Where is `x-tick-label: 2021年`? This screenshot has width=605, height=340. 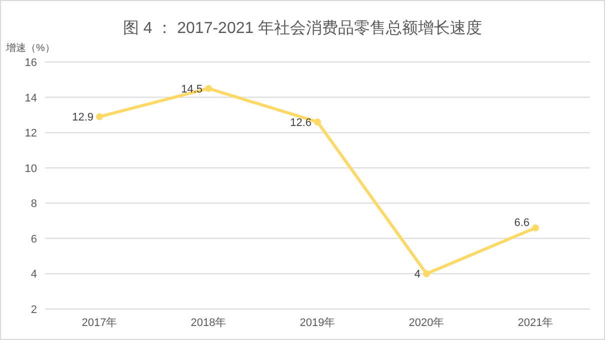
x-tick-label: 2021年 is located at coordinates (536, 323).